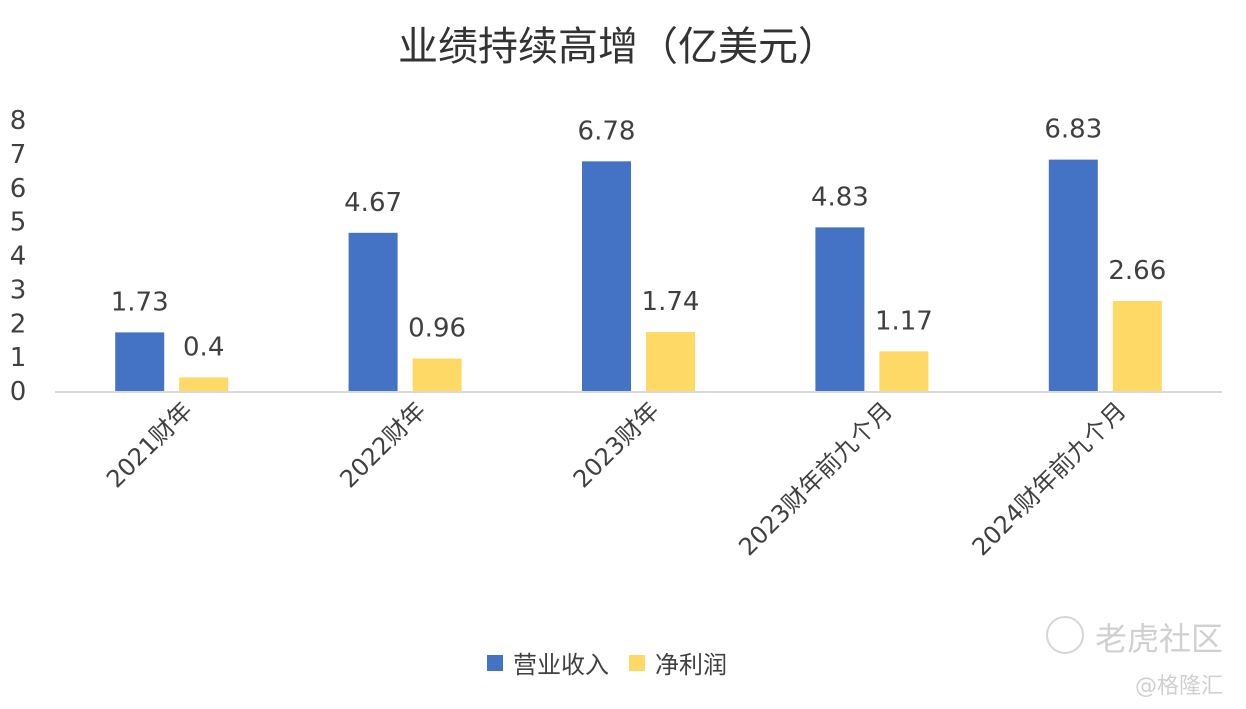  What do you see at coordinates (616, 444) in the screenshot?
I see `x-tick-label: 2023财年` at bounding box center [616, 444].